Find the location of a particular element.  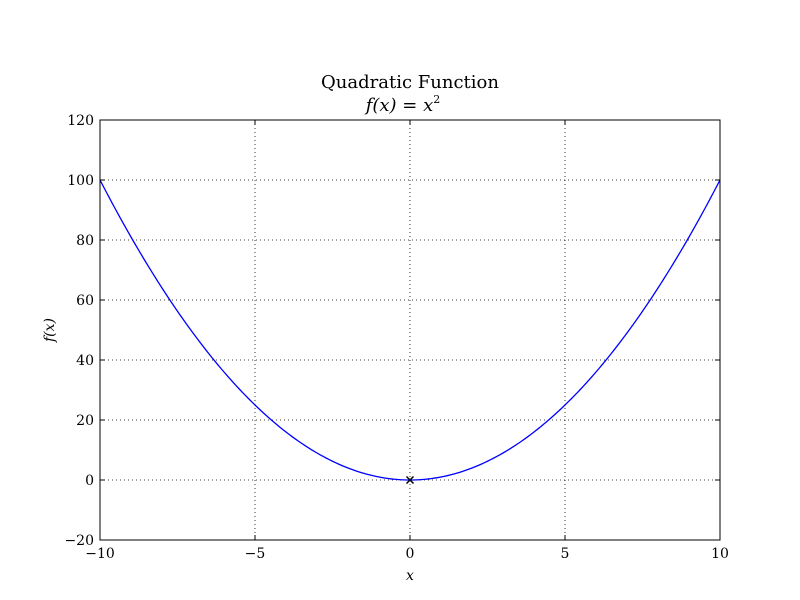

chart-subtitle: f(x) = x2 is located at coordinates (402, 104).